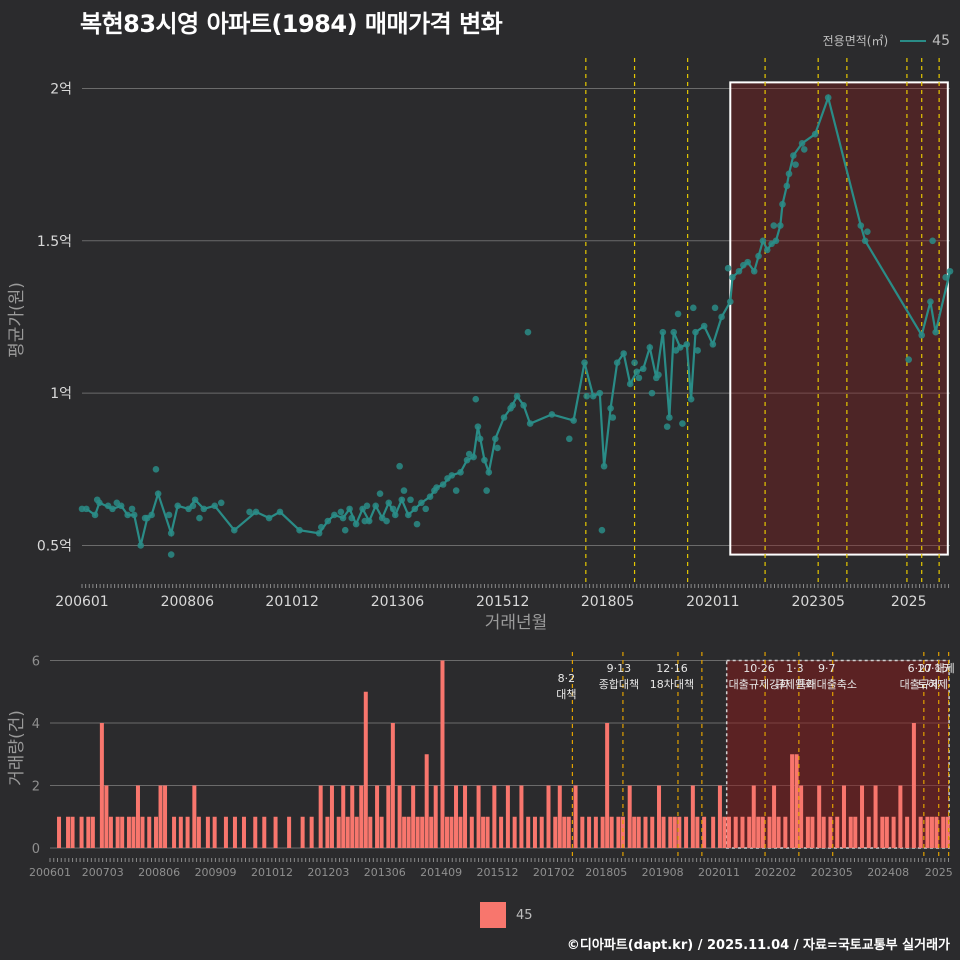  Describe the element at coordinates (54, 242) in the screenshot. I see `price-y-tick-label: 1.5억` at that location.